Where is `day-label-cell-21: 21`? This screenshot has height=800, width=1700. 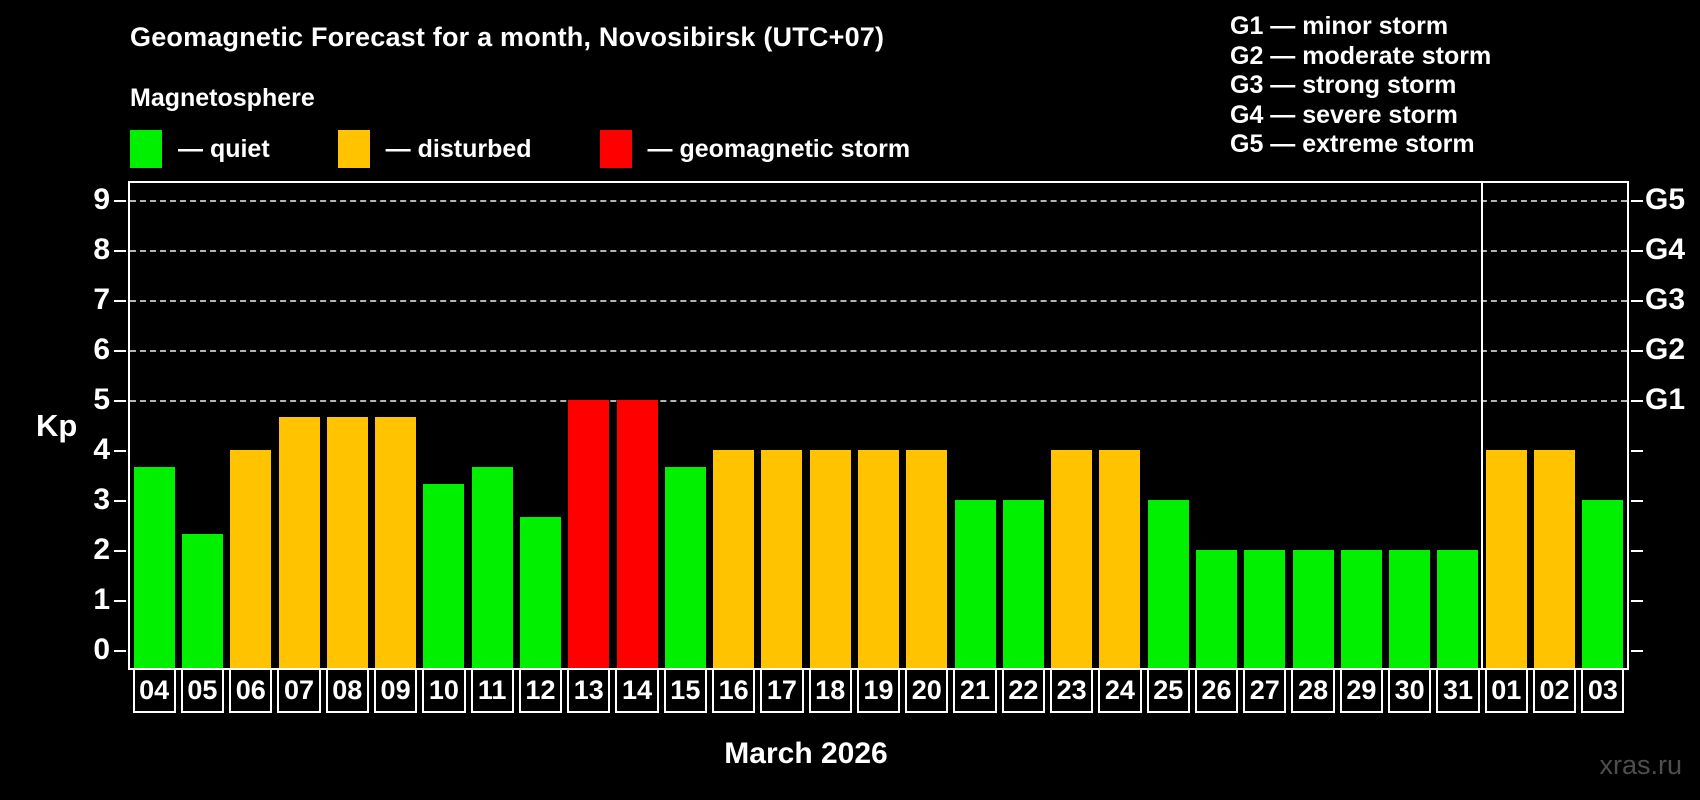 day-label-cell-21: 21 is located at coordinates (975, 690).